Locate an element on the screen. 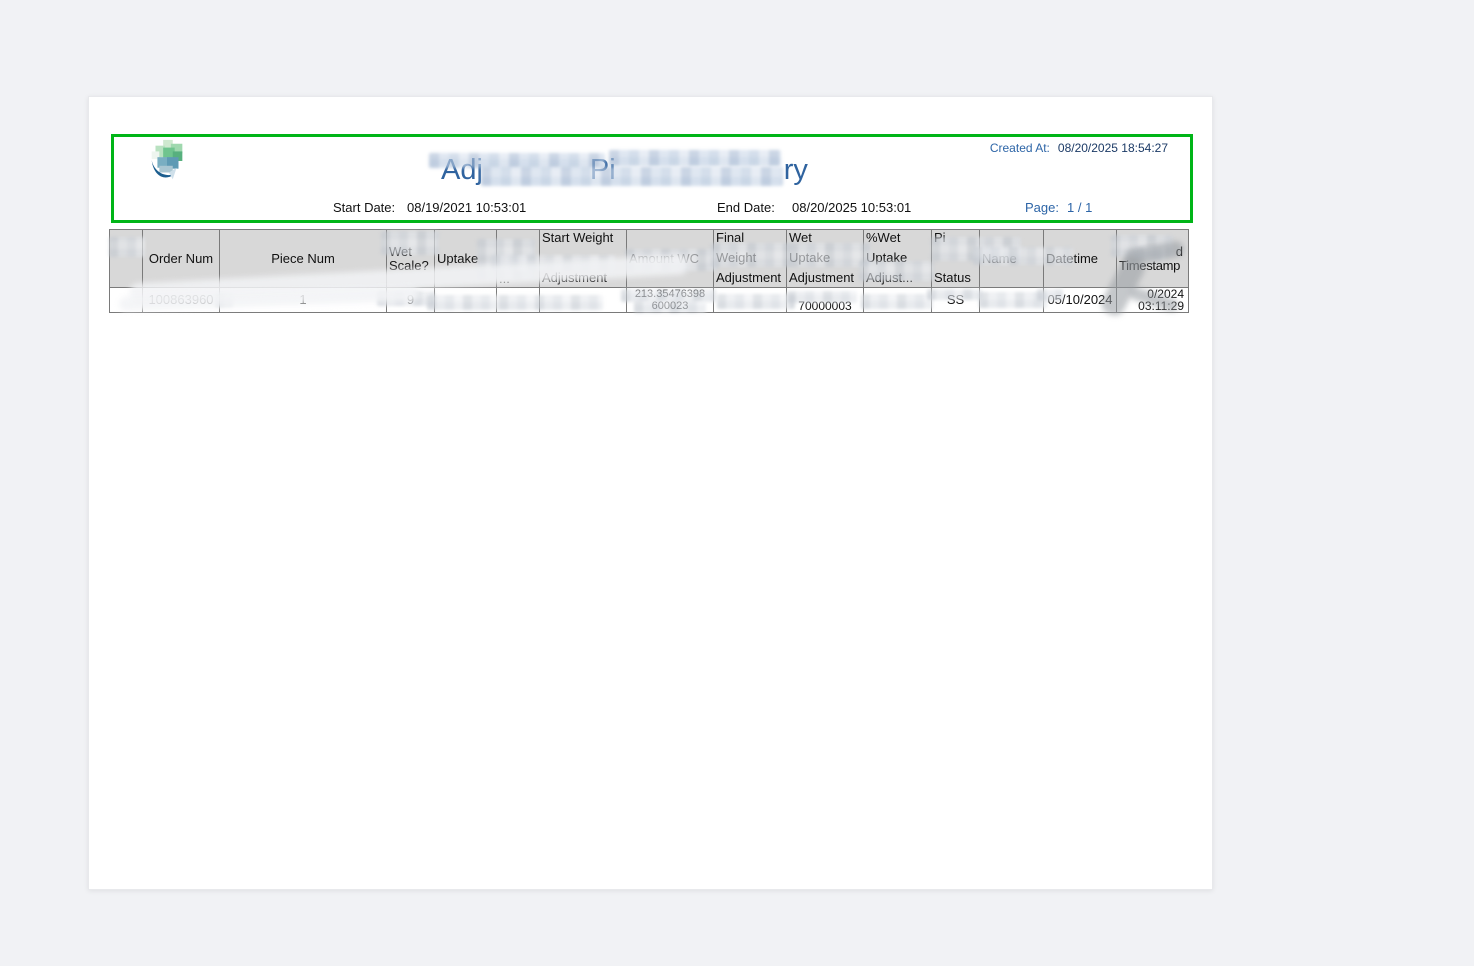 This screenshot has width=1474, height=966. col-header-final-weight-adjustment: Final Weight Adjustment is located at coordinates (750, 258).